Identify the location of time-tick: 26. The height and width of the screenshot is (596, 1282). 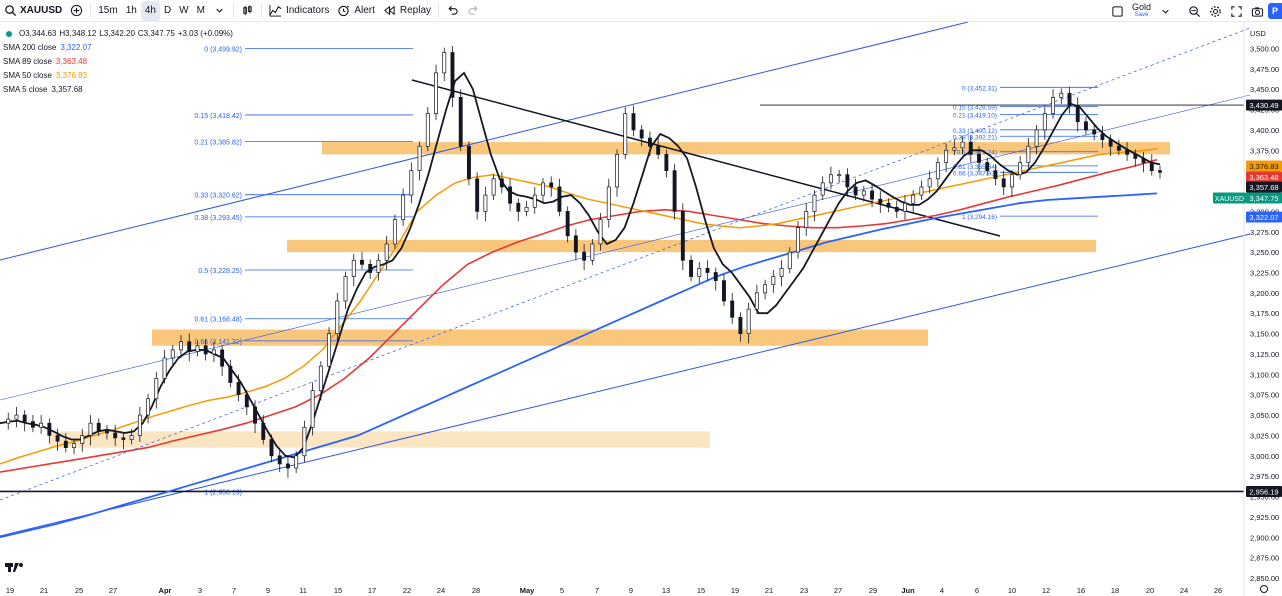
(1218, 590).